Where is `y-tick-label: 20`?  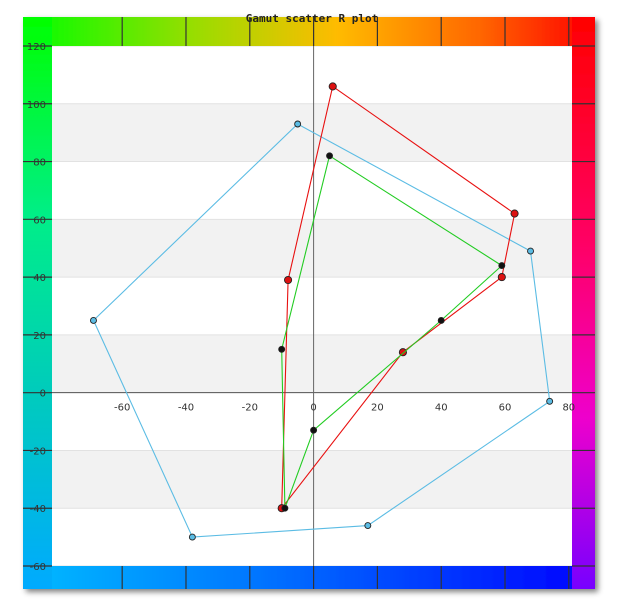 y-tick-label: 20 is located at coordinates (39, 336).